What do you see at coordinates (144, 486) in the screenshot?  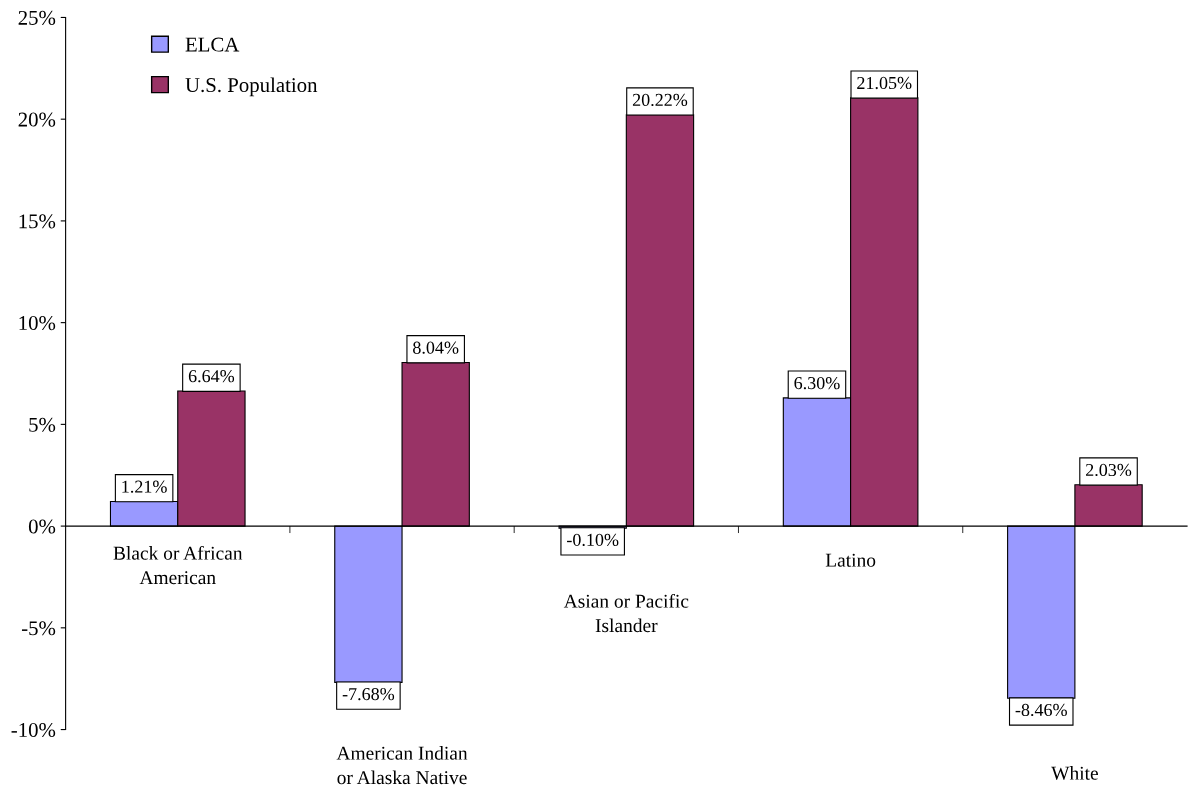 I see `data-label: 1.21%` at bounding box center [144, 486].